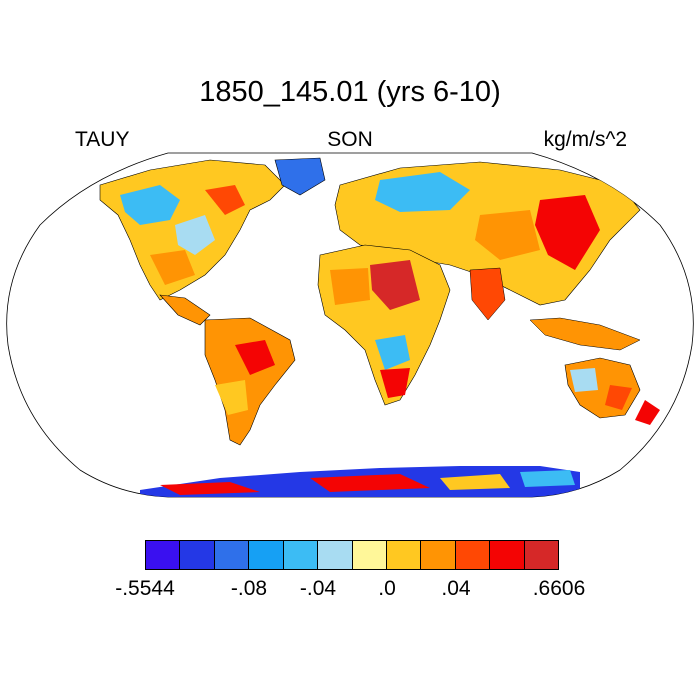 The width and height of the screenshot is (700, 700). Describe the element at coordinates (392, 352) in the screenshot. I see `africa-blue` at that location.